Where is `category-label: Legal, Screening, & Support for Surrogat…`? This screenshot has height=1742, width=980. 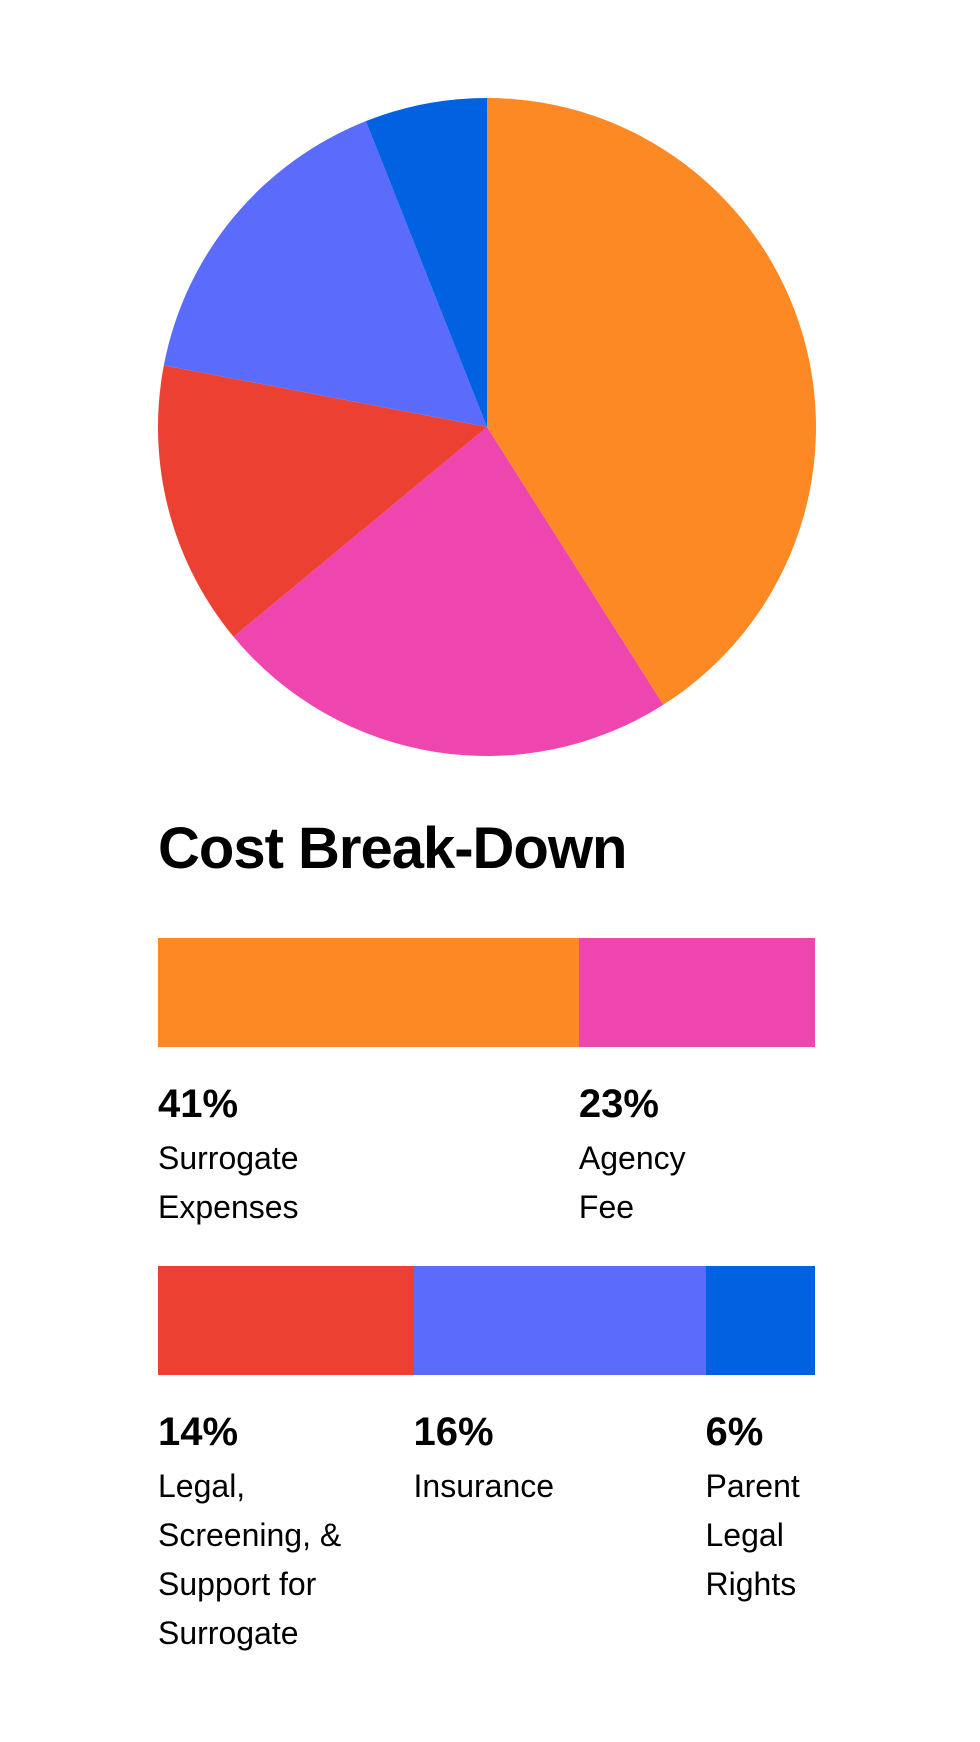 category-label: Legal, Screening, & Support for Surrogat… is located at coordinates (250, 1559).